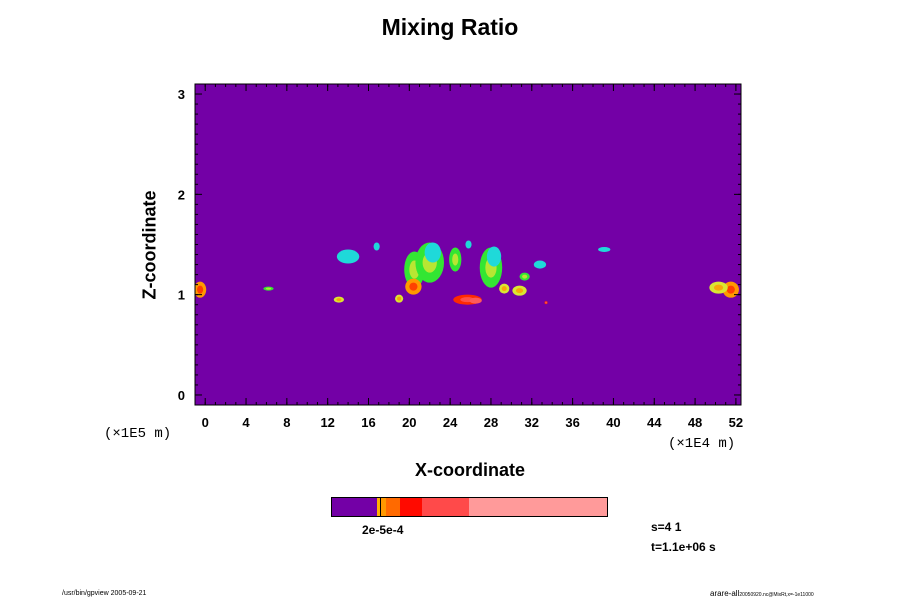 This screenshot has width=900, height=600. Describe the element at coordinates (149, 245) in the screenshot. I see `z-axis-label: Z-coordinate` at that location.